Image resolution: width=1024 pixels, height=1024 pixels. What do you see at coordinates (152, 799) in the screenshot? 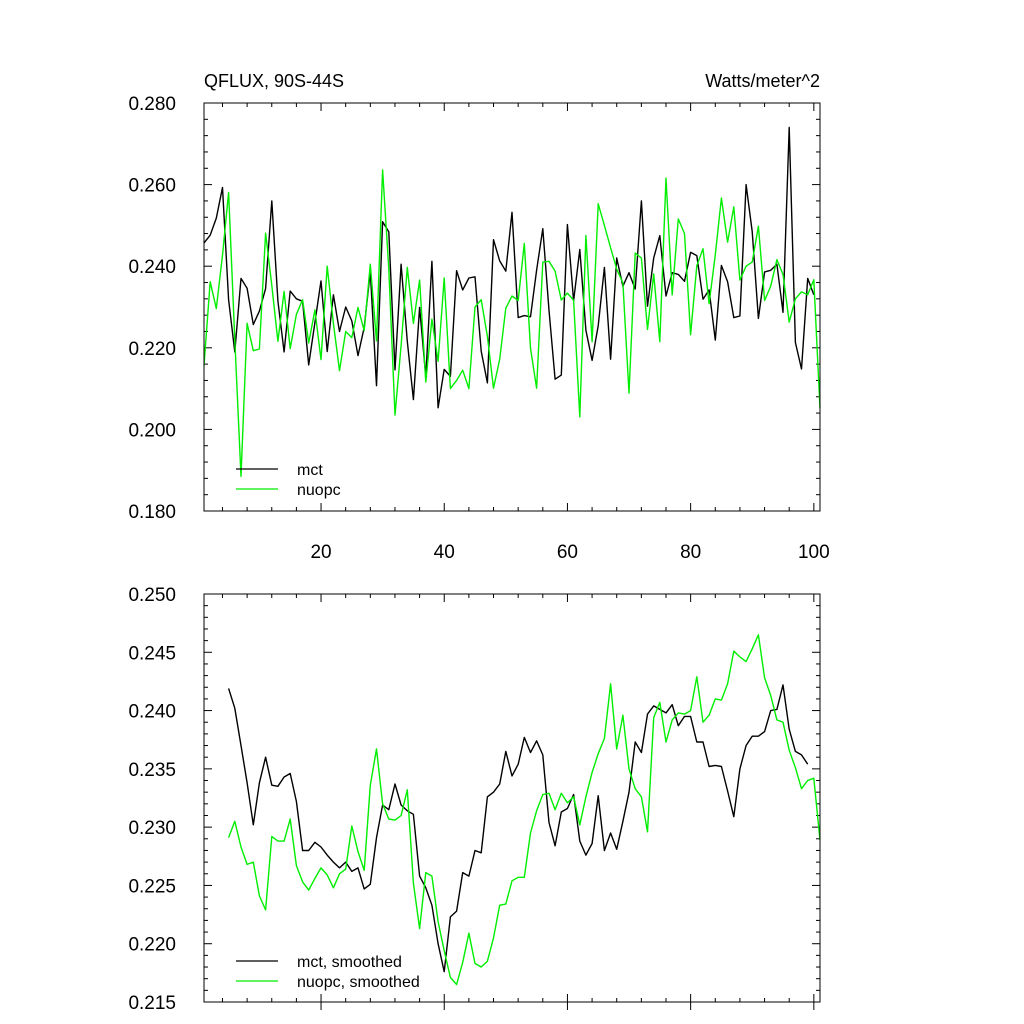
I see `bottom-y-tick-labels: 0.215 0.220 0.225 0.230 0.235 0.240 0.245 0.250` at bounding box center [152, 799].